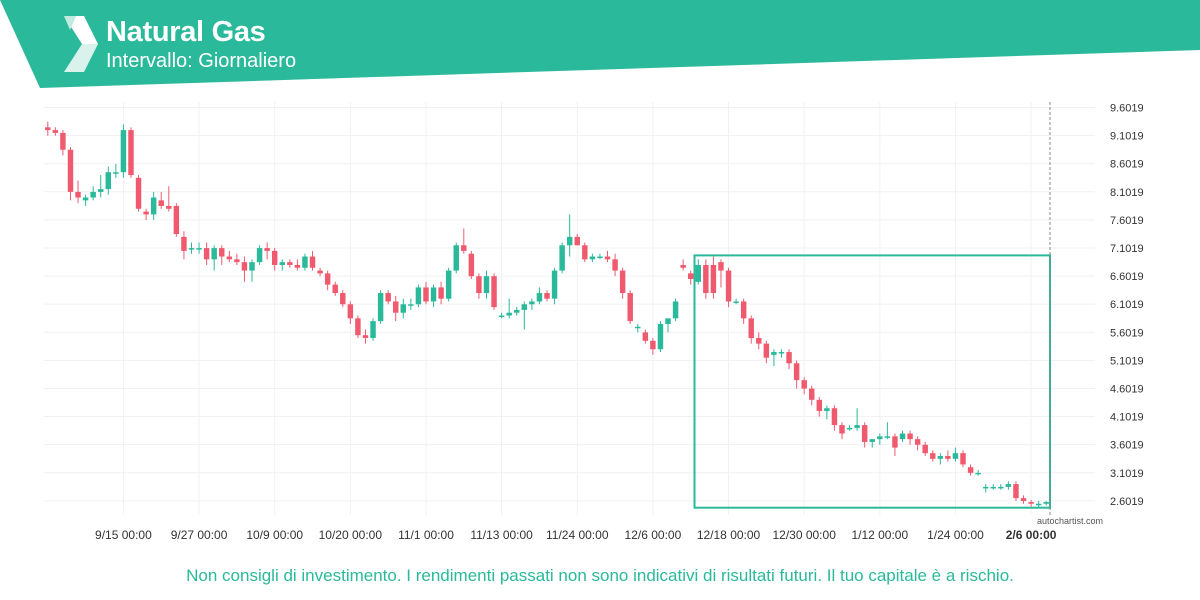  I want to click on pattern-box, so click(872, 381).